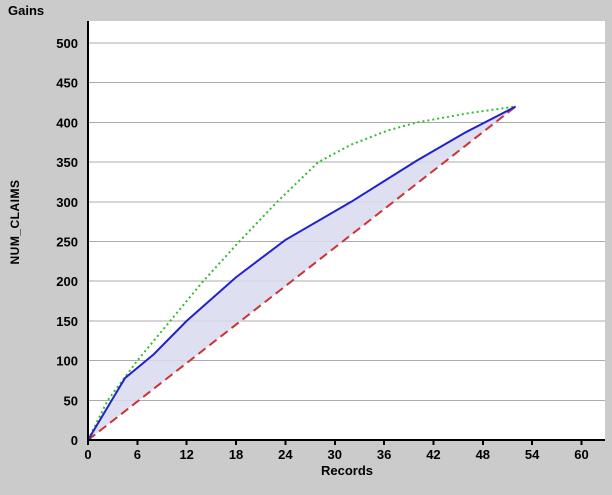  What do you see at coordinates (87, 454) in the screenshot?
I see `x-tick-label: 0` at bounding box center [87, 454].